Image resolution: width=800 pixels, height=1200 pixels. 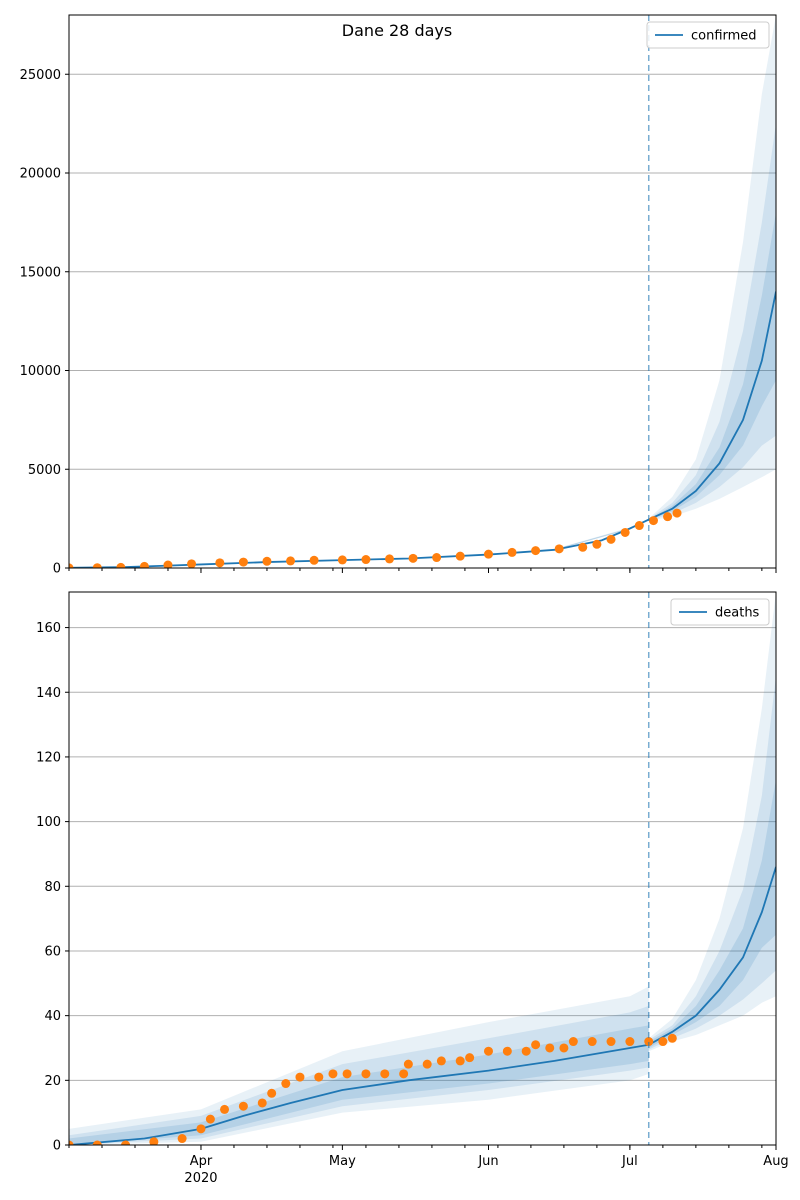 I want to click on y-tick-label: 5000, so click(x=44, y=470).